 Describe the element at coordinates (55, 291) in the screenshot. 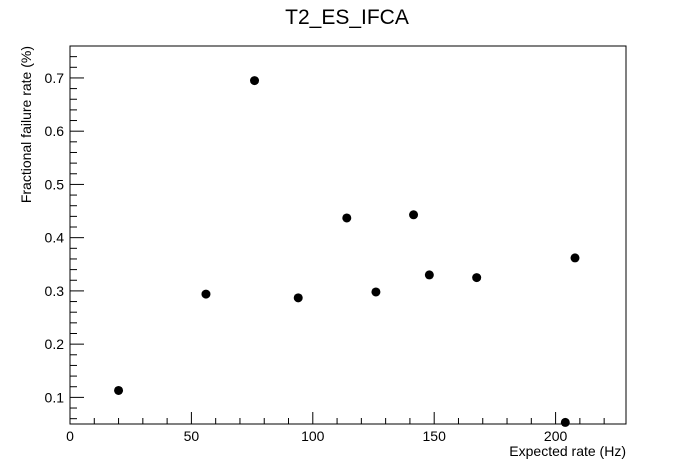

I see `y-tick-label: 0.3` at that location.